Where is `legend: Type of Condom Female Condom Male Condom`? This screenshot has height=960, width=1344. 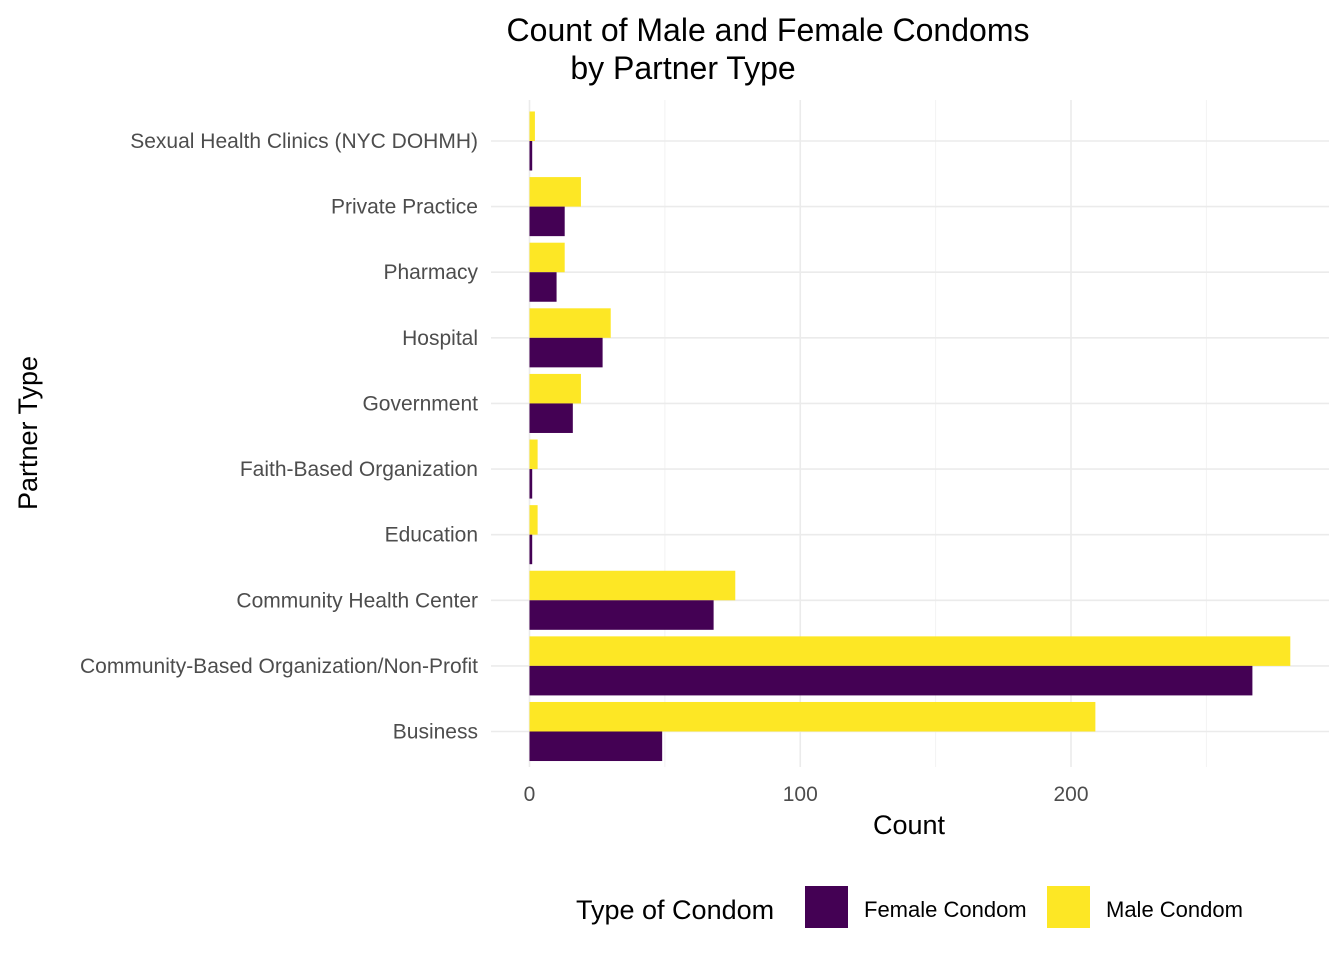 legend: Type of Condom Female Condom Male Condom is located at coordinates (909, 907).